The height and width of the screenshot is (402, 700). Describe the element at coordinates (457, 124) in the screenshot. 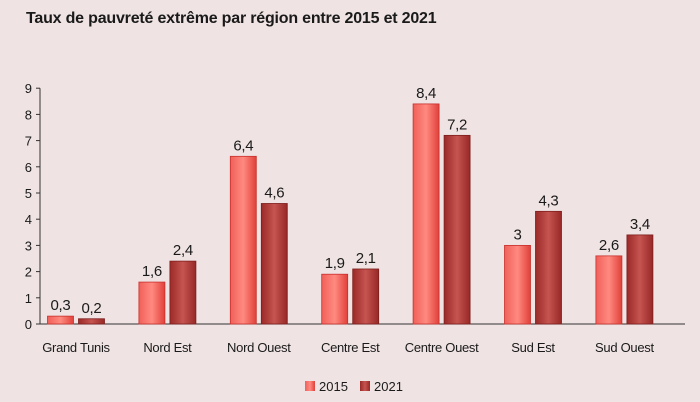

I see `data-label: 7,2` at that location.